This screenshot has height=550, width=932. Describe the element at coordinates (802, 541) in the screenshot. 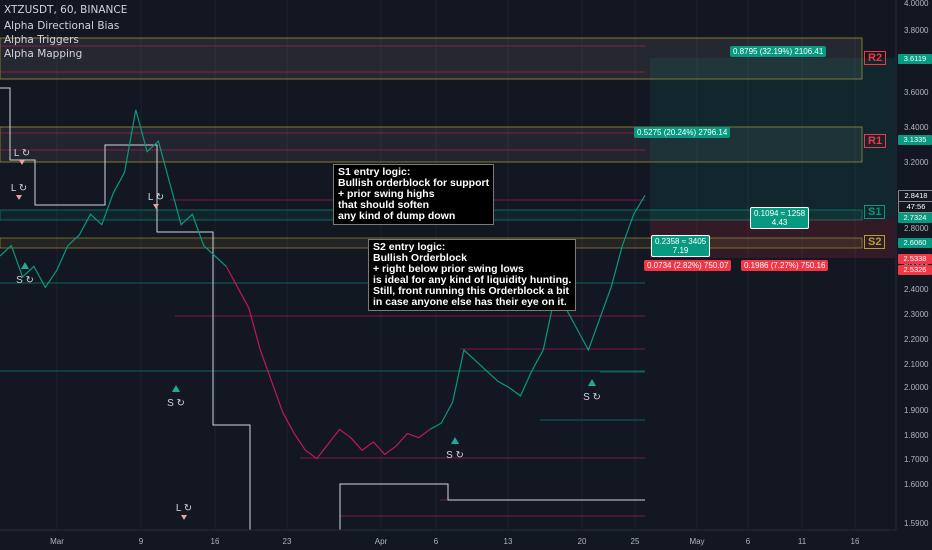

I see `x-tick-label: 11` at that location.